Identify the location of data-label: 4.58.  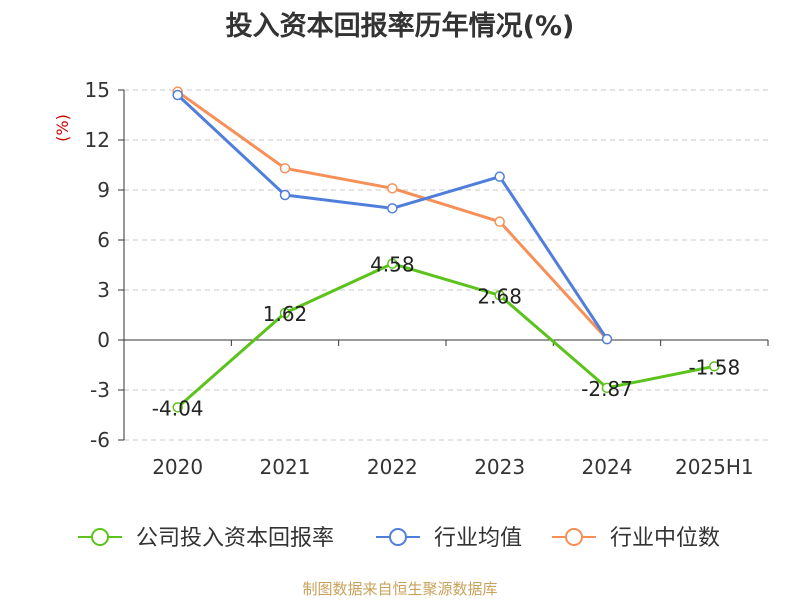
(392, 265).